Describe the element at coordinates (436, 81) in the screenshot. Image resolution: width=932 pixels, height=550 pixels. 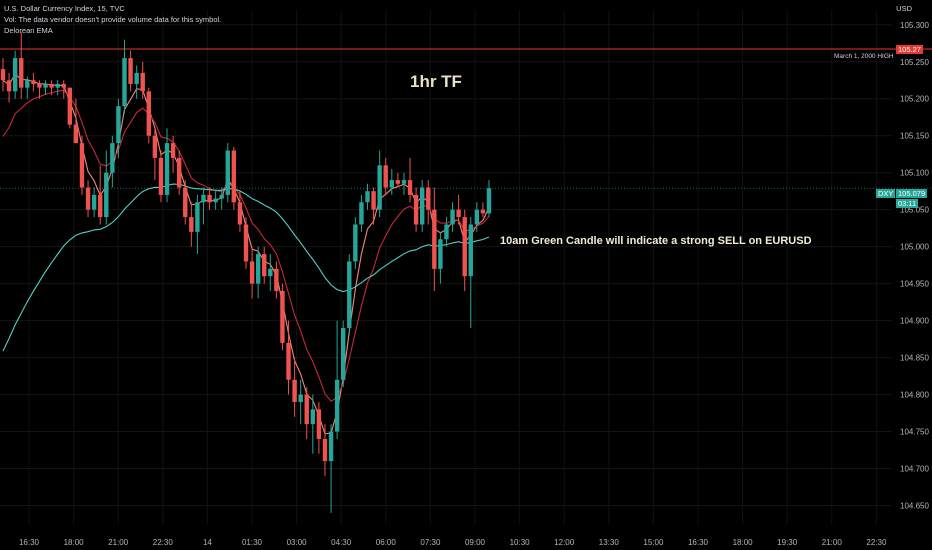
I see `timeframe-annotation: 1hr TF` at that location.